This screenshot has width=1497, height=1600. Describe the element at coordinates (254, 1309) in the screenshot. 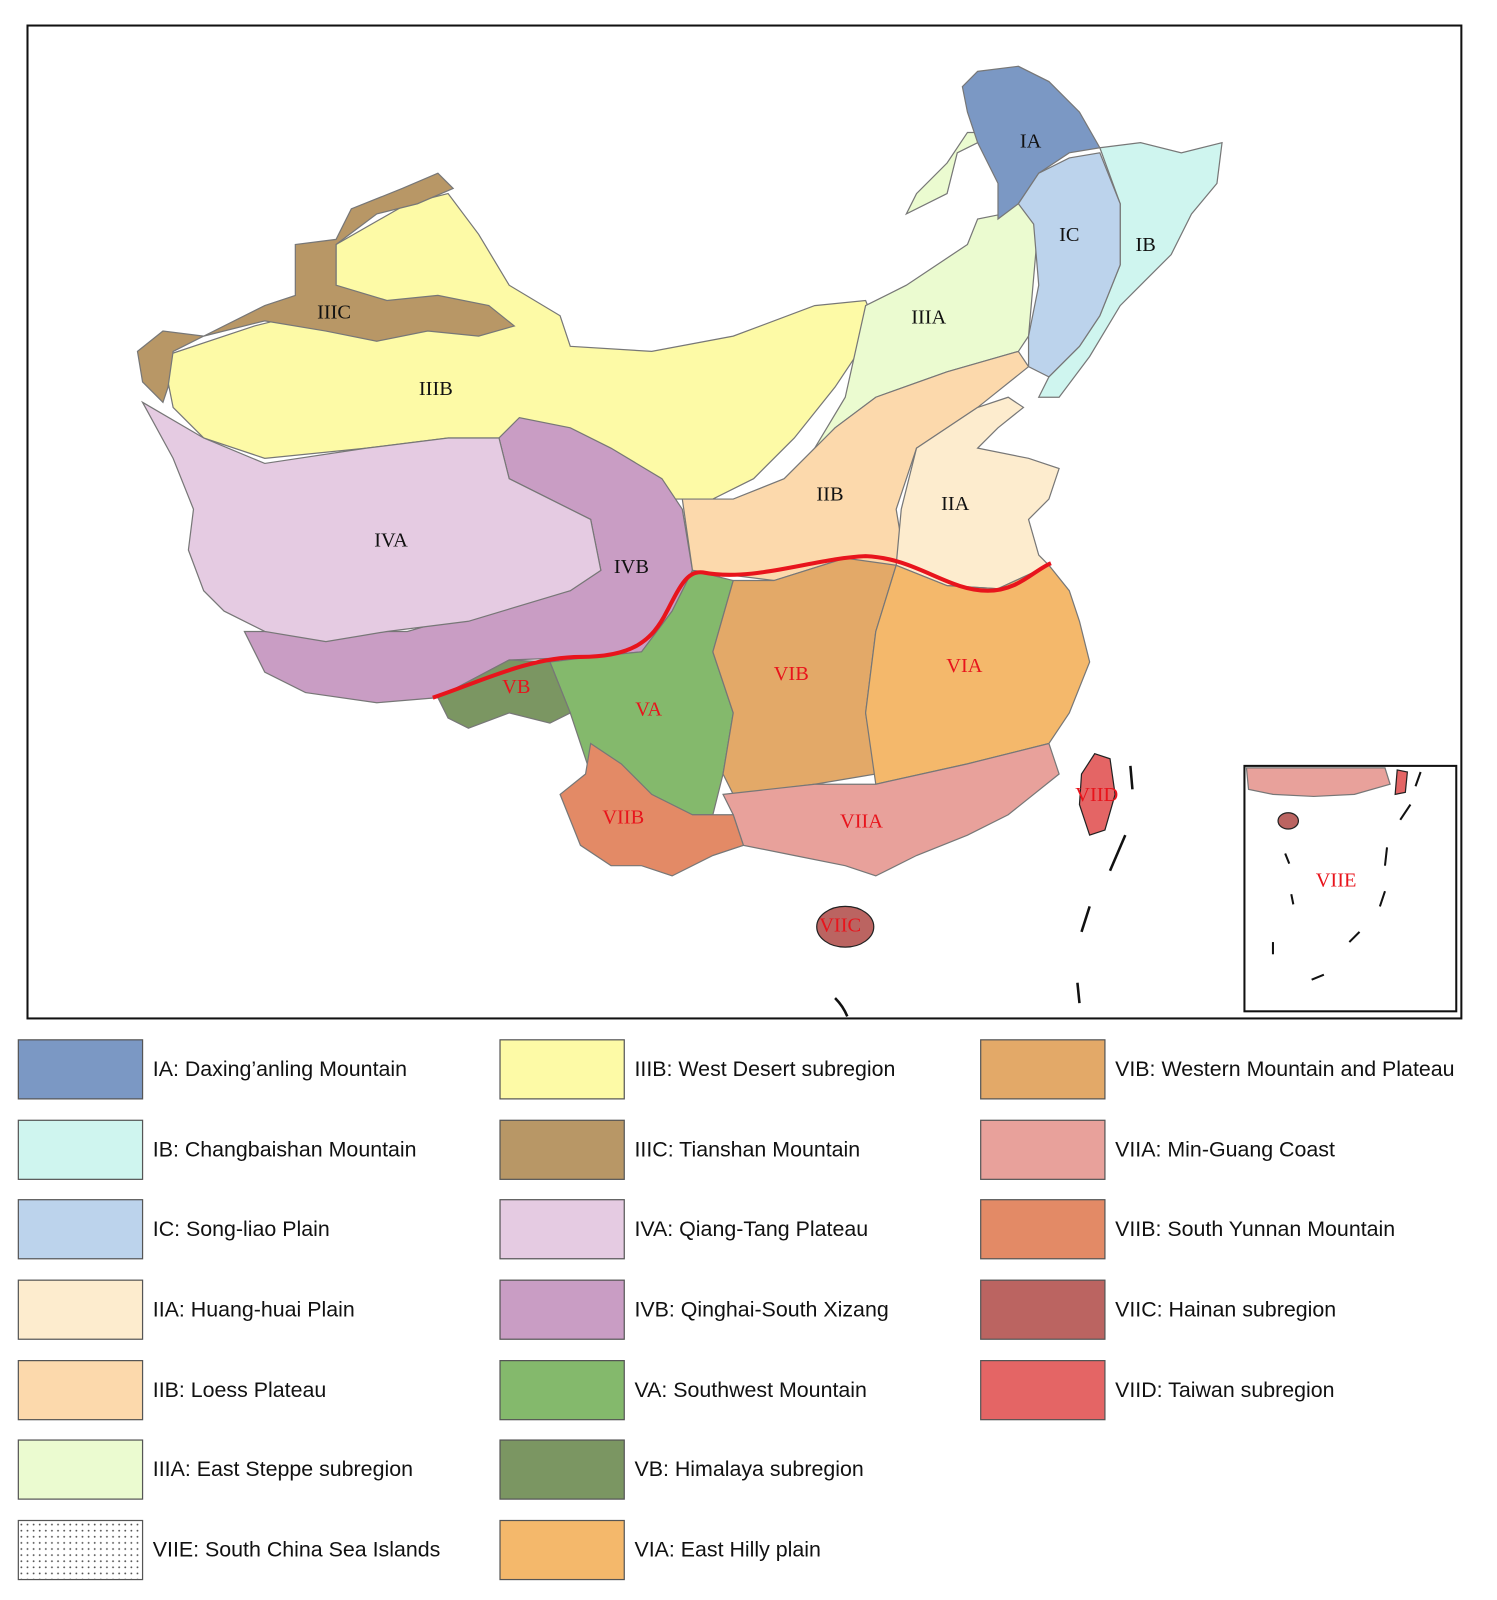

I see `legend-label: IIA: Huang-huai Plain` at that location.